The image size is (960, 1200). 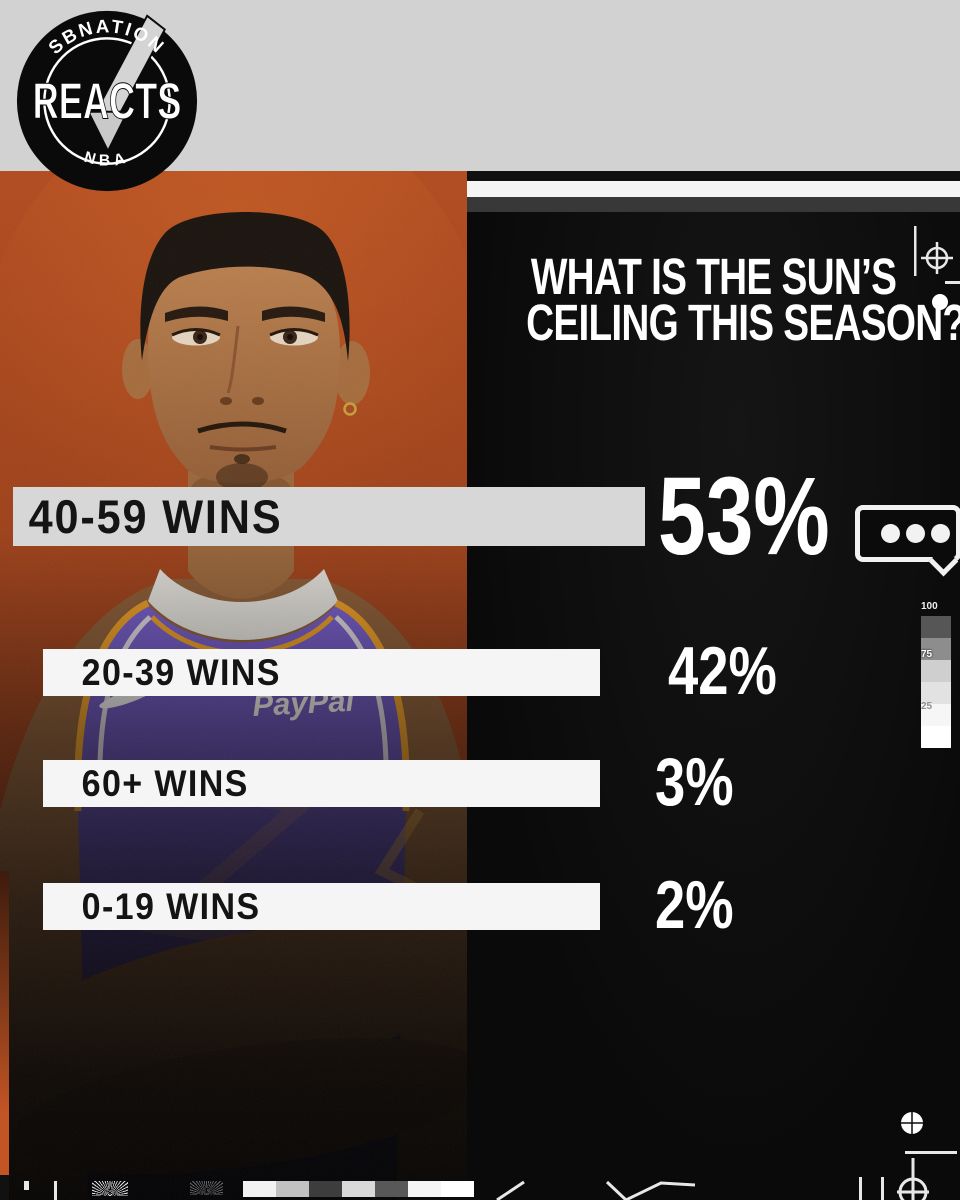 What do you see at coordinates (510, 1190) in the screenshot?
I see `diagonal-line-icon` at bounding box center [510, 1190].